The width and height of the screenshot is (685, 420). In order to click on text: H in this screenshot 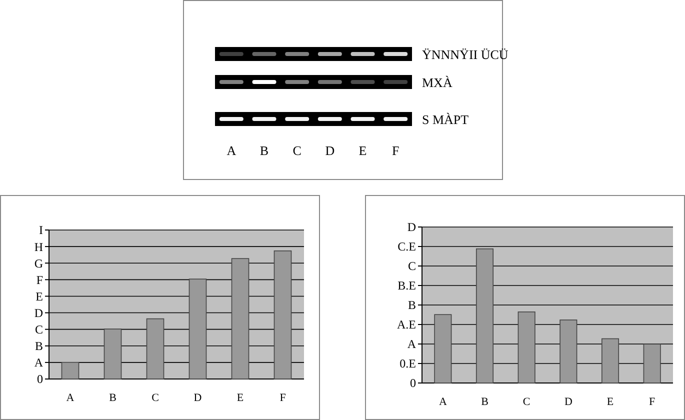, I will do `click(39, 247)`.